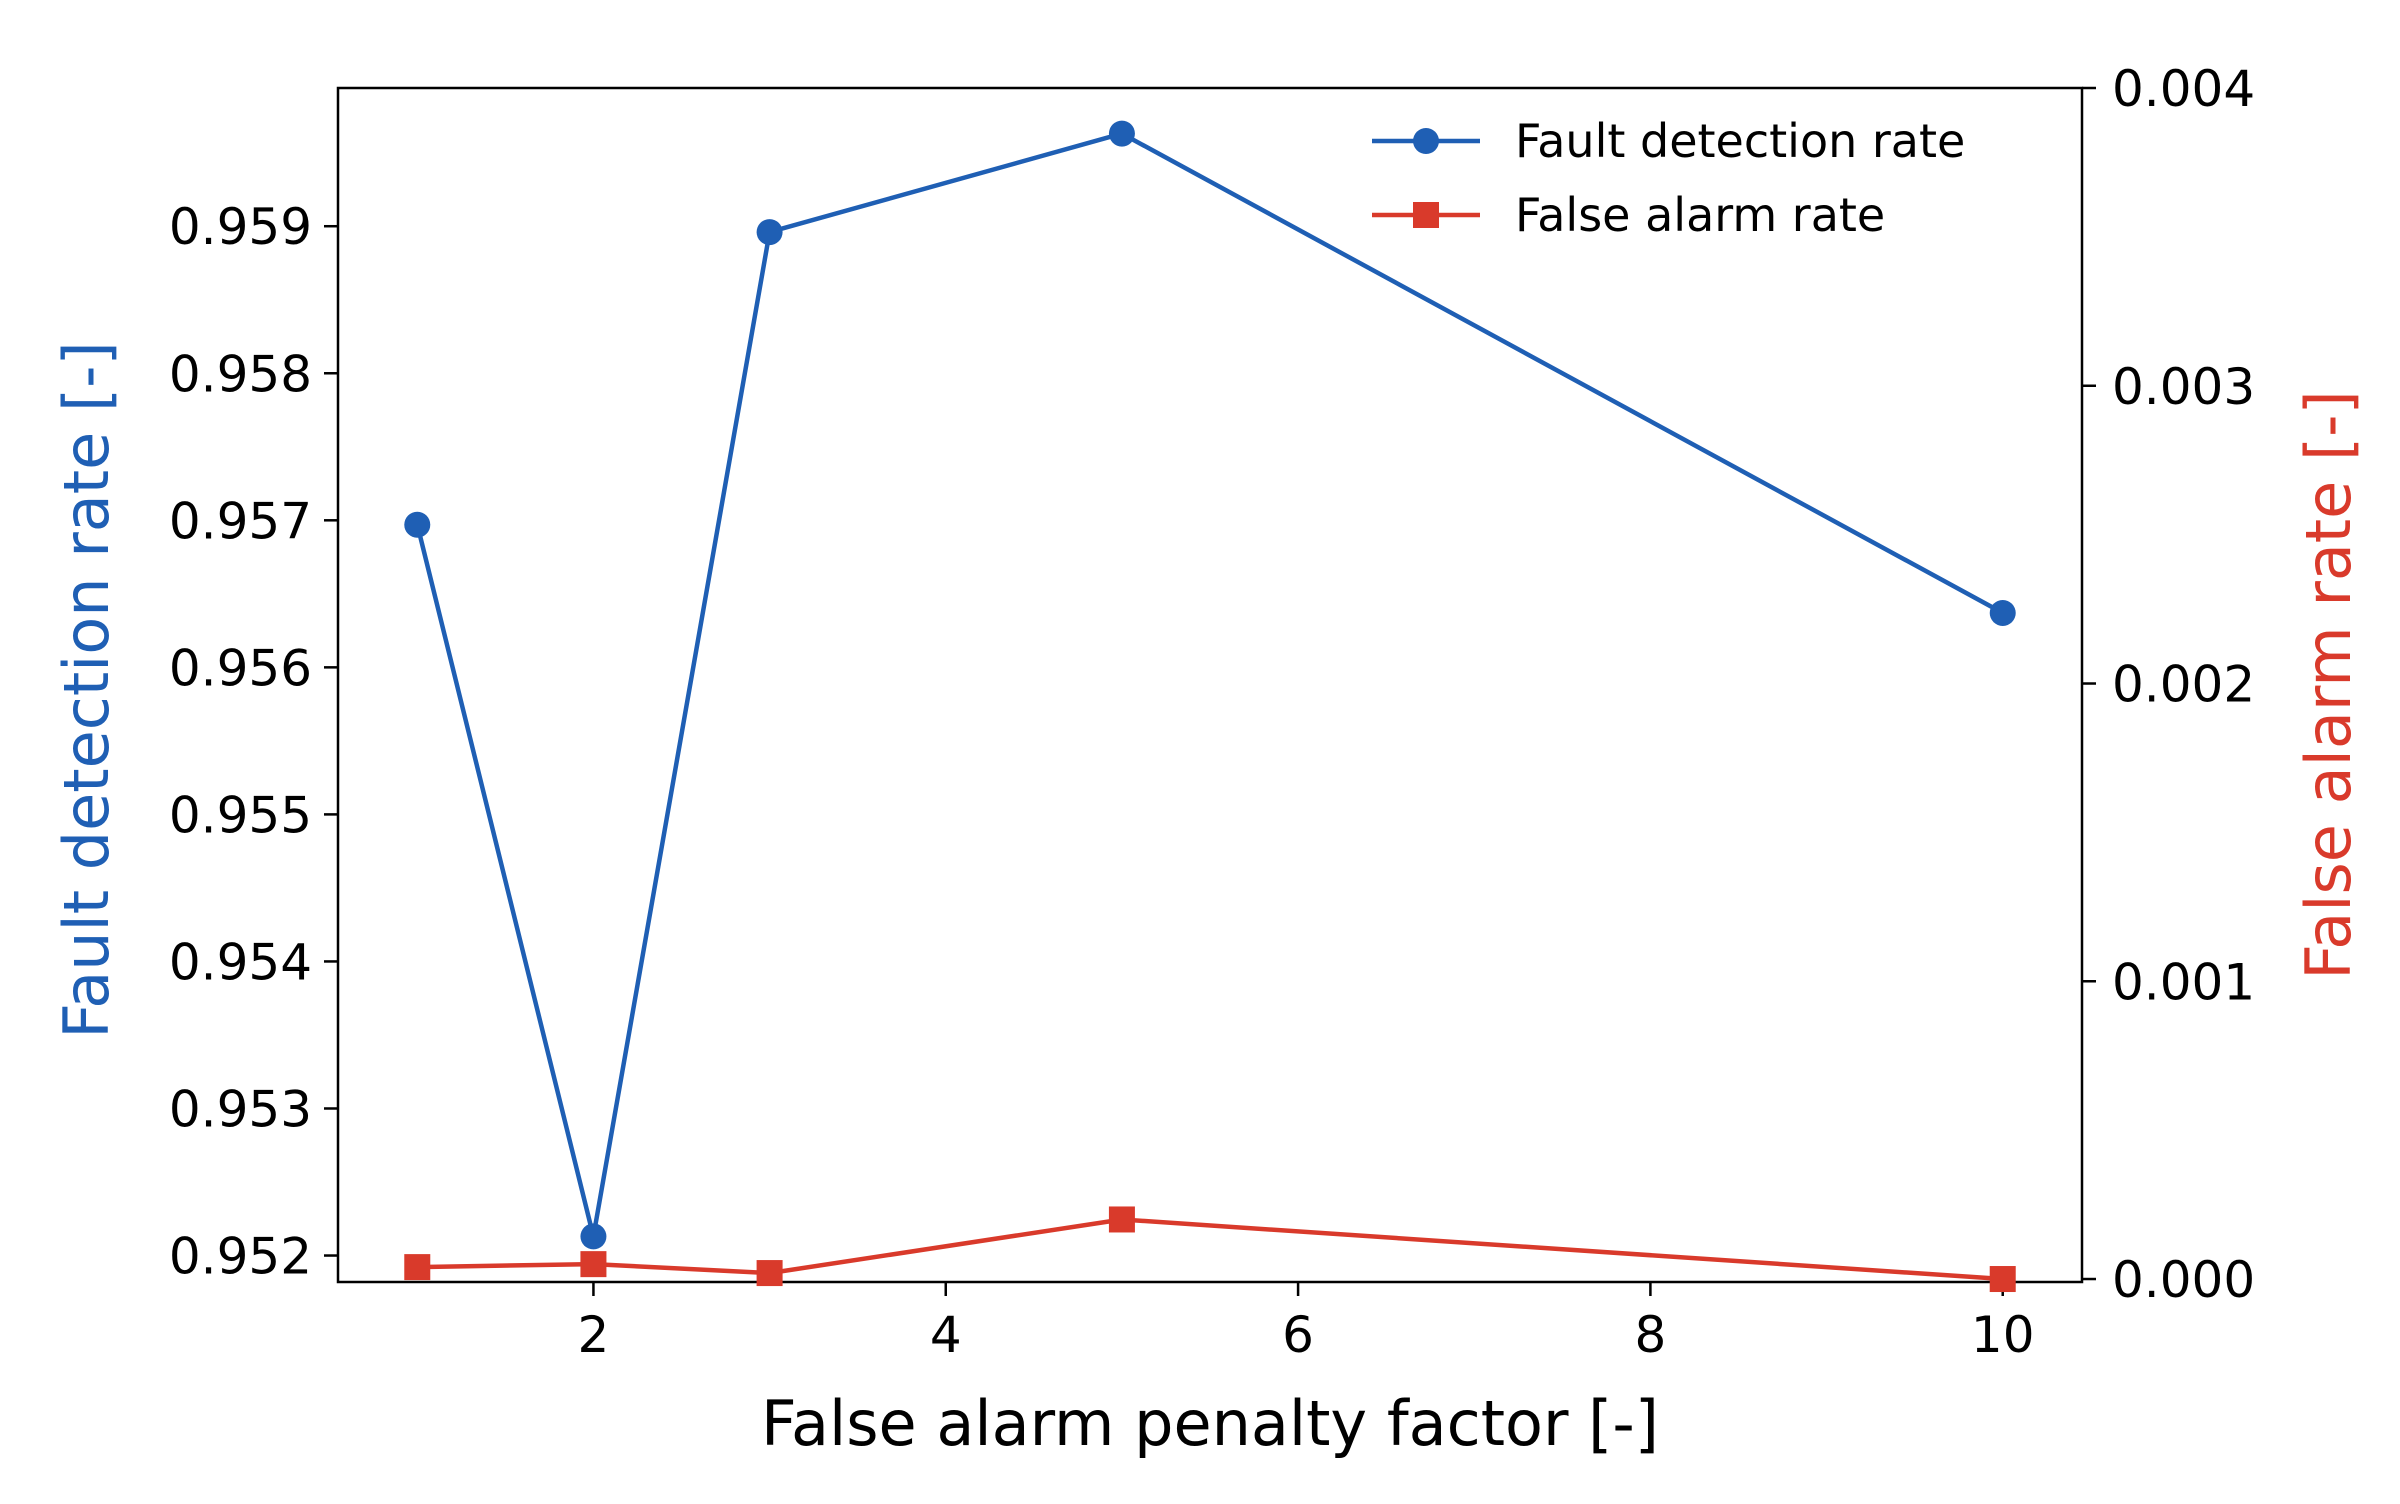 Image resolution: width=2400 pixels, height=1504 pixels. What do you see at coordinates (2183, 89) in the screenshot?
I see `right-y-tick-label: 0.004` at bounding box center [2183, 89].